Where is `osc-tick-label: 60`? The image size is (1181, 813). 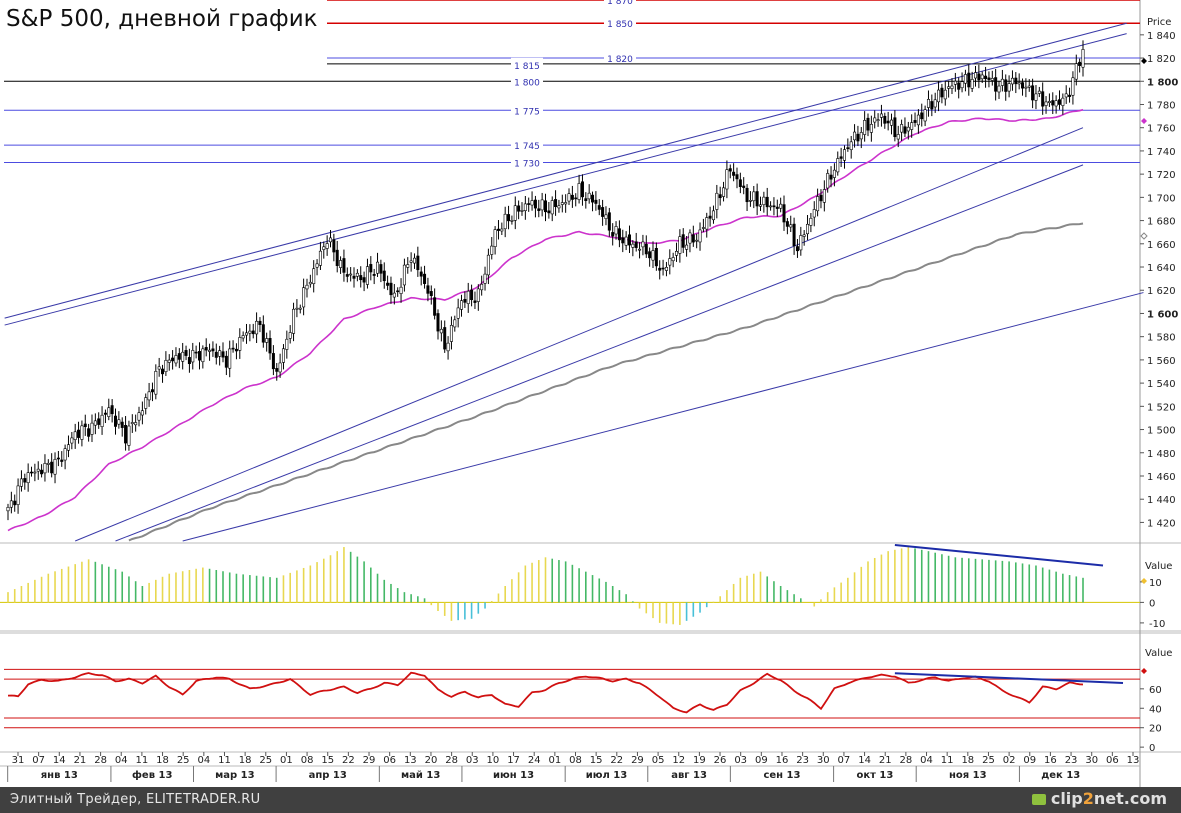 osc-tick-label: 60 is located at coordinates (1155, 690).